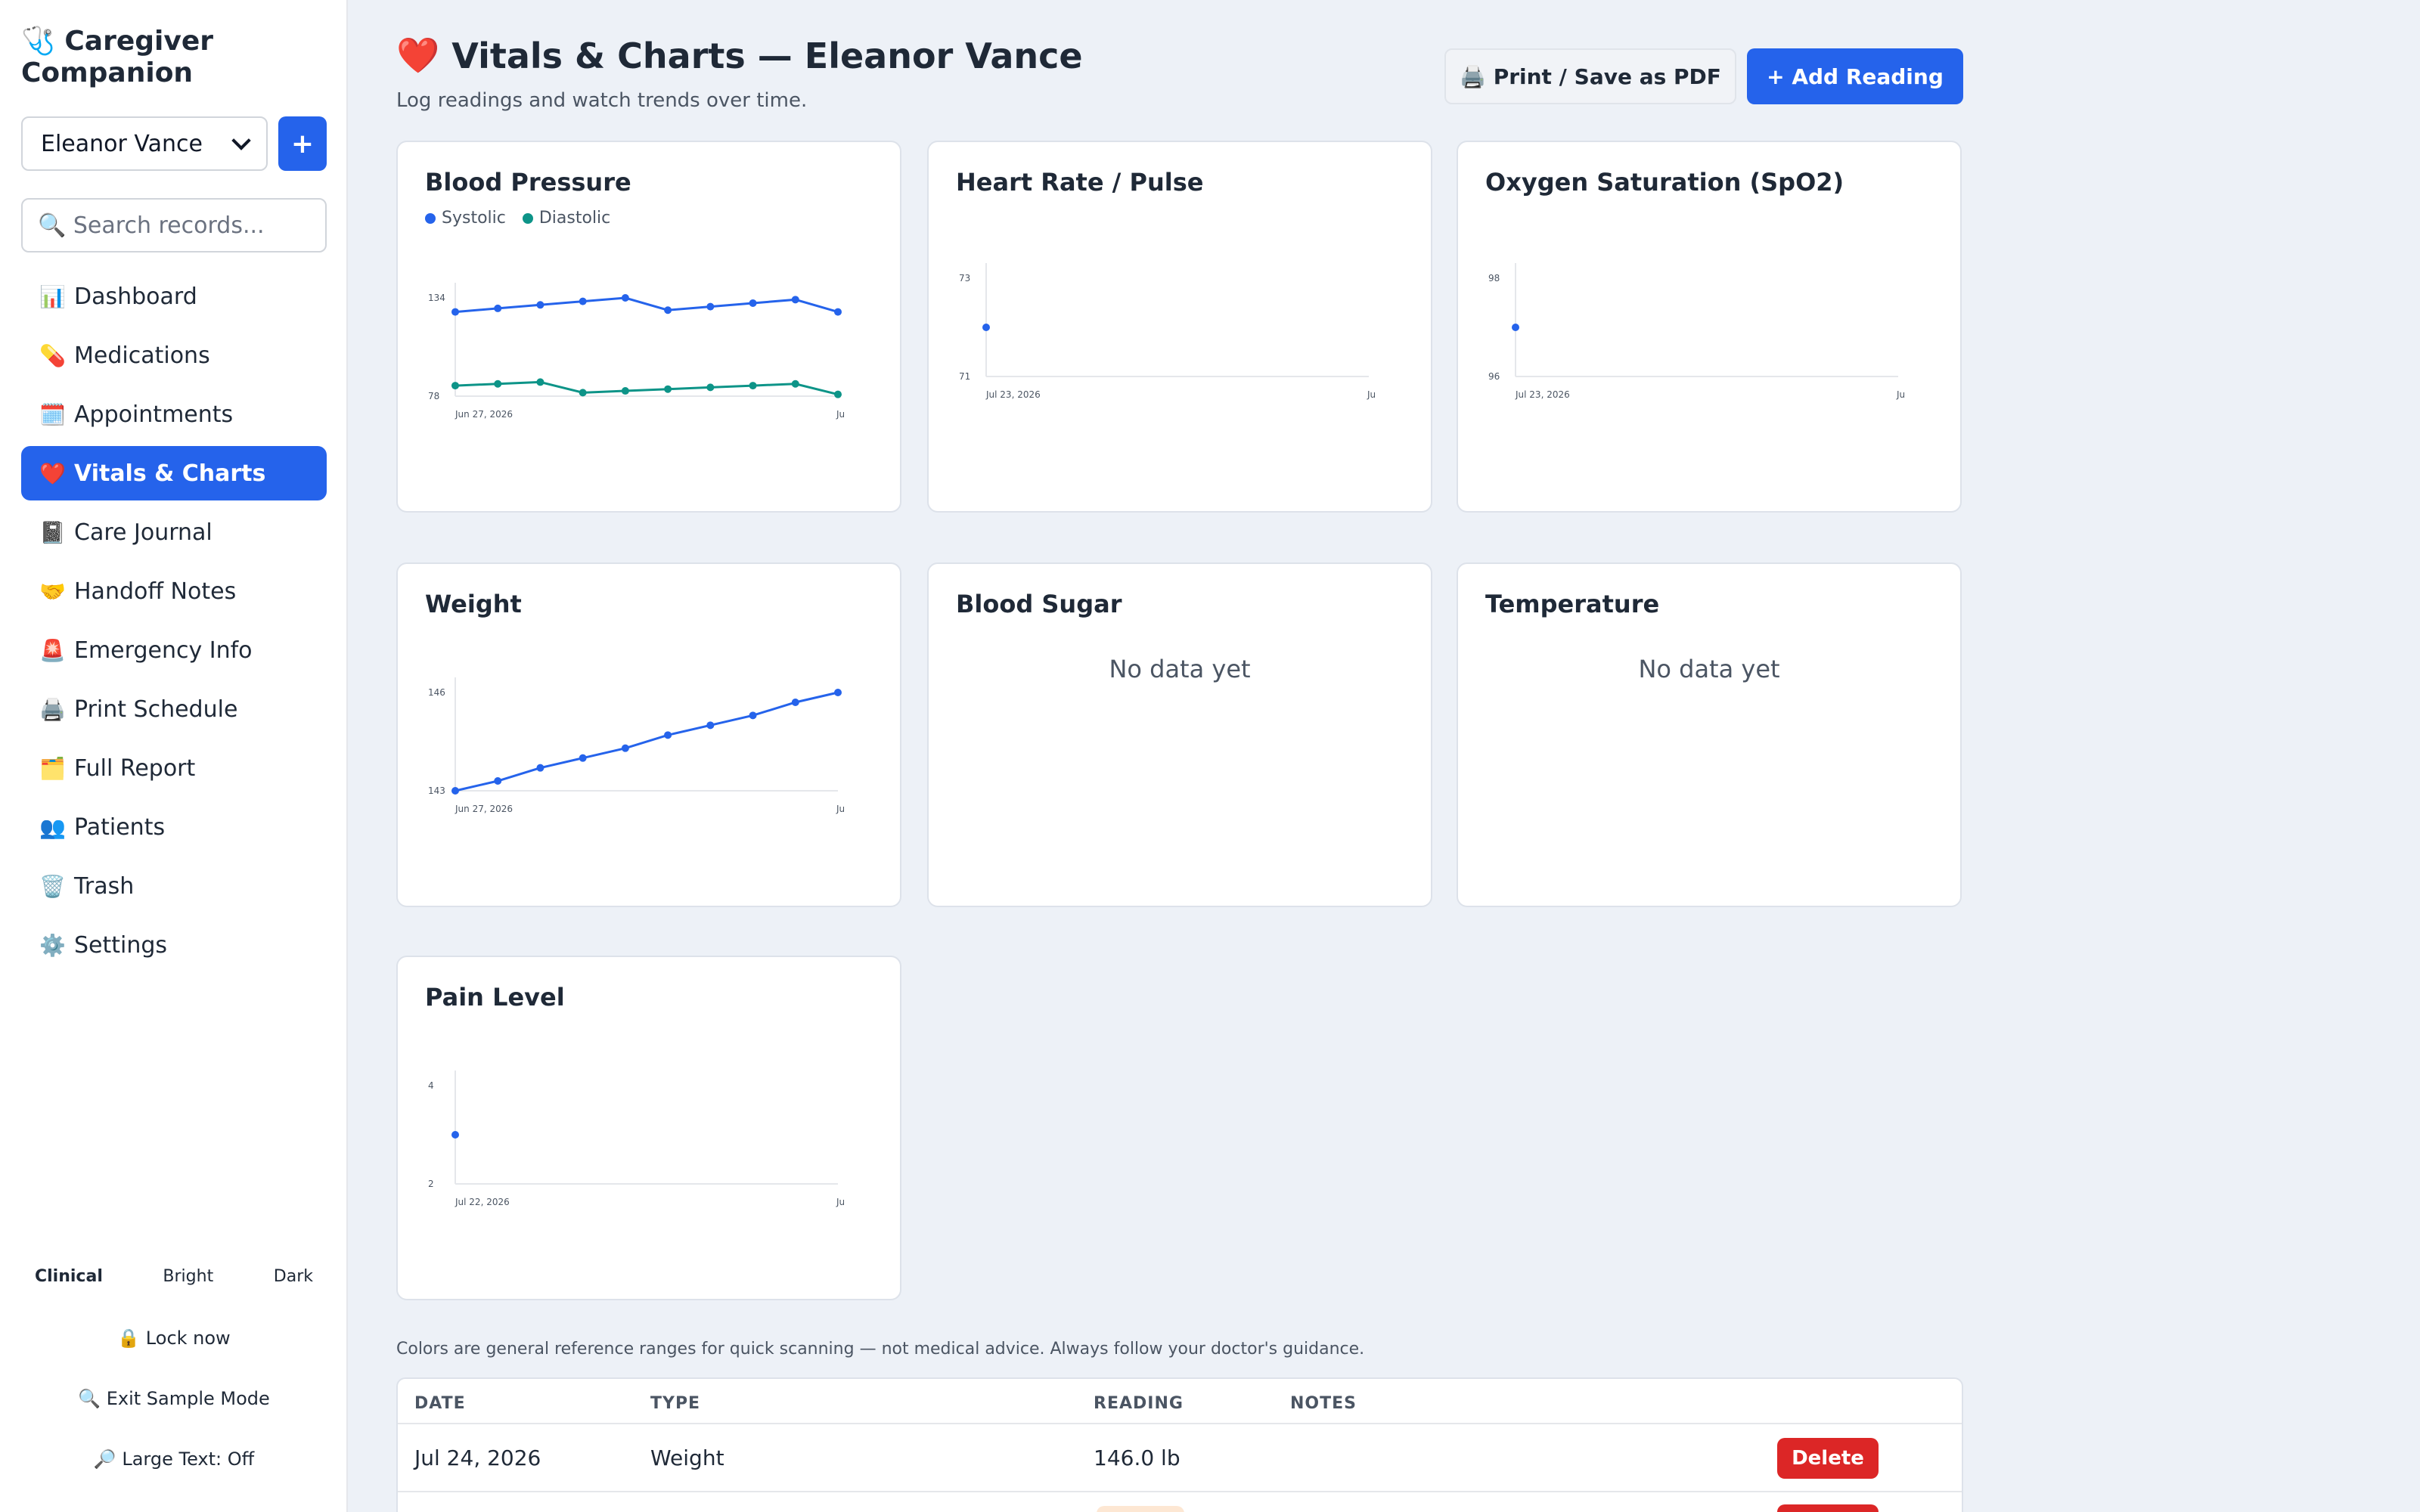  Describe the element at coordinates (436, 692) in the screenshot. I see `y-tick-label: 146` at that location.